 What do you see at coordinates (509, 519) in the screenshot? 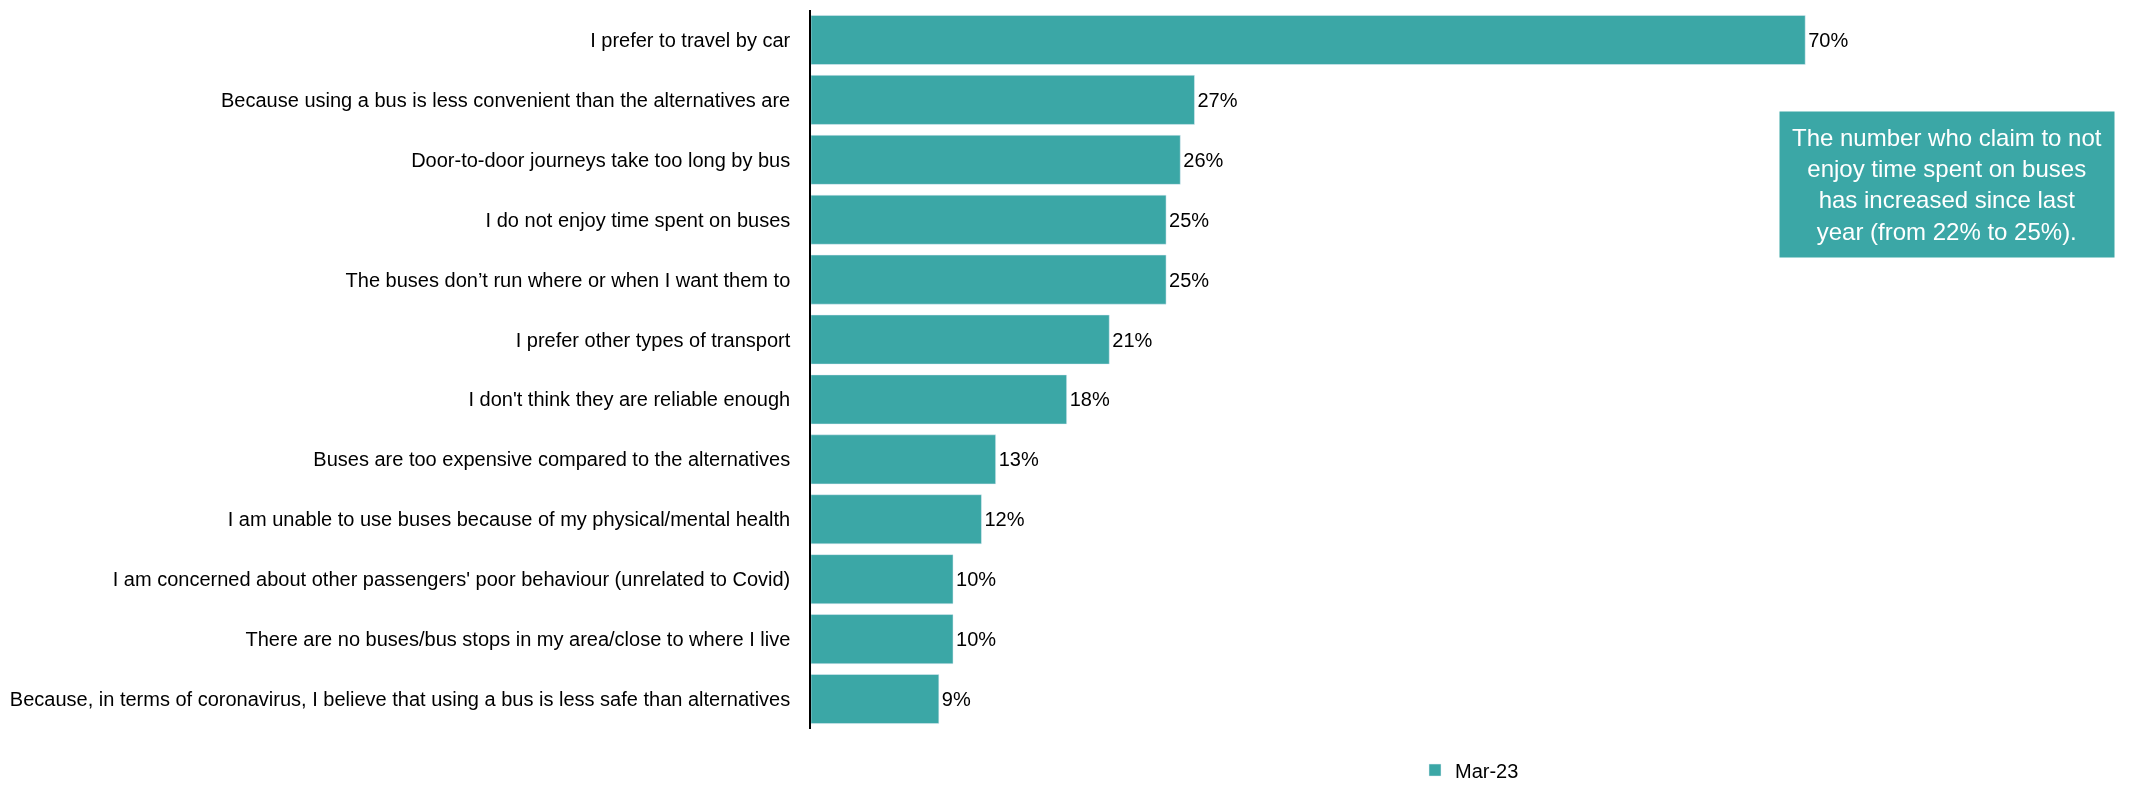
I see `y-tick-label: I am unable to use buses because of my physical/mental health` at bounding box center [509, 519].